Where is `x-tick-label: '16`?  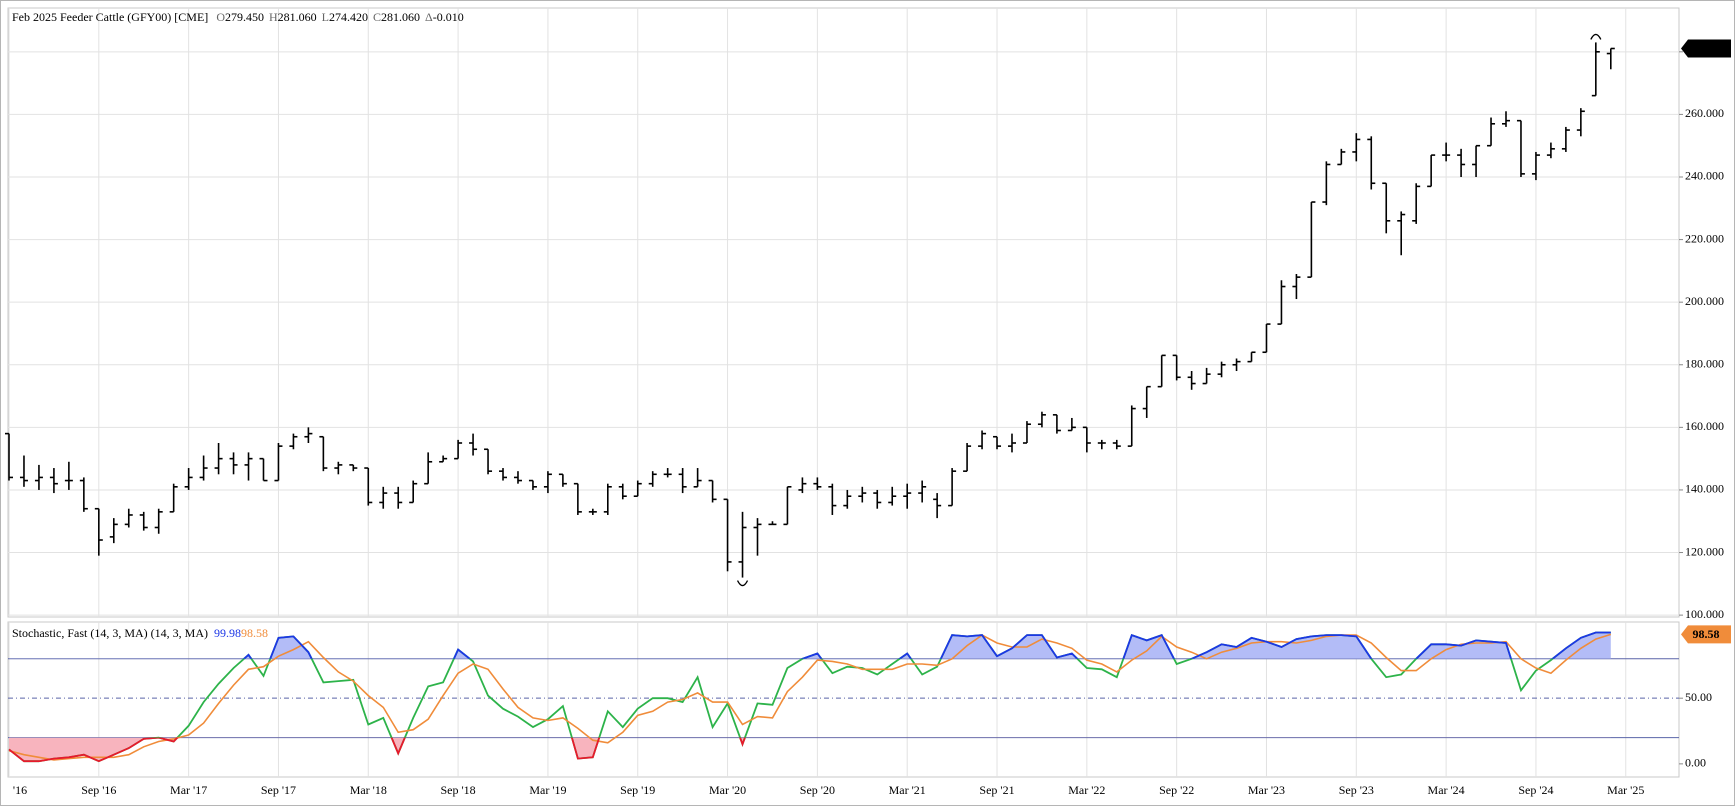
x-tick-label: '16 is located at coordinates (20, 790).